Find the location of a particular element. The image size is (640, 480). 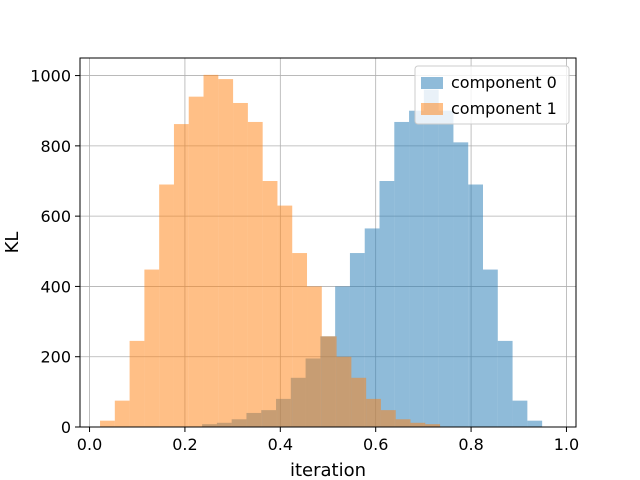

y-tick-label: 800 is located at coordinates (55, 146).